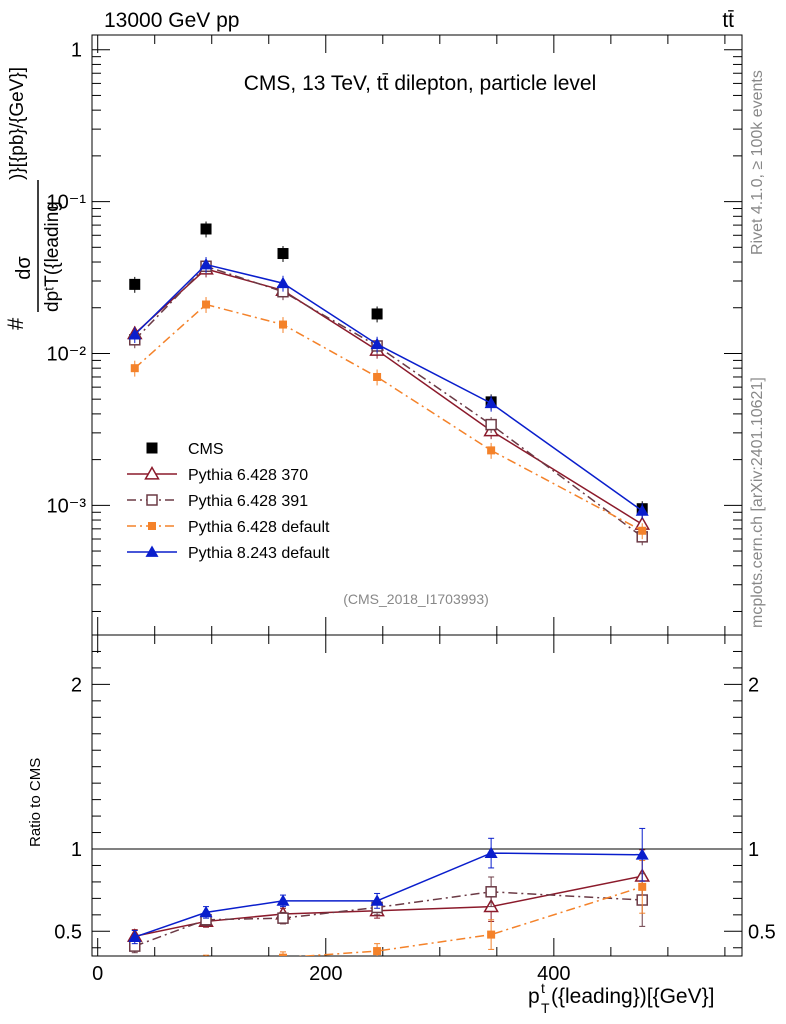 Image resolution: width=786 pixels, height=1024 pixels. I want to click on ratio-series-pythia-6-428-default, so click(389, 916).